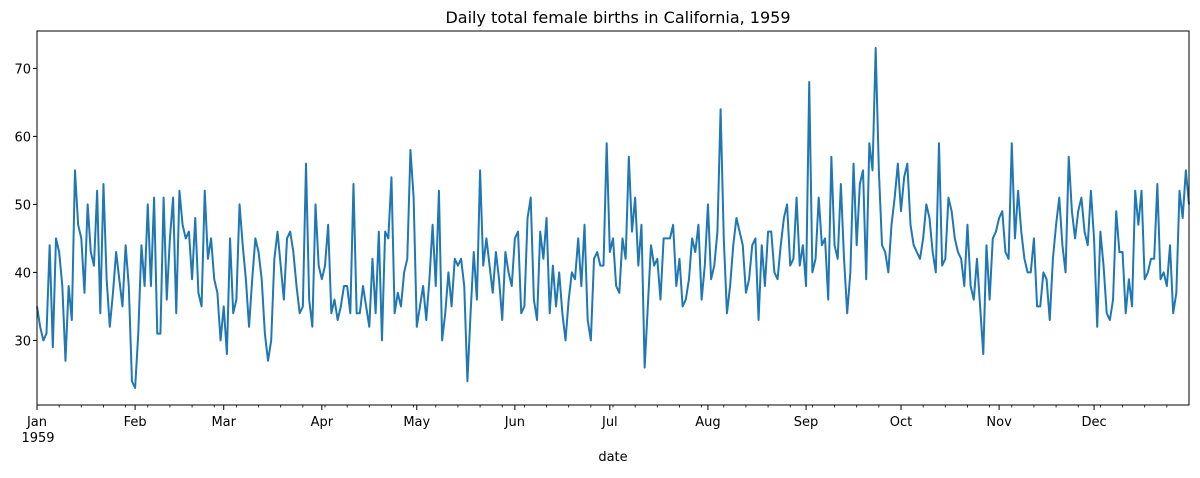 Image resolution: width=1200 pixels, height=478 pixels. What do you see at coordinates (37, 438) in the screenshot?
I see `x-tick-year-label: 1959` at bounding box center [37, 438].